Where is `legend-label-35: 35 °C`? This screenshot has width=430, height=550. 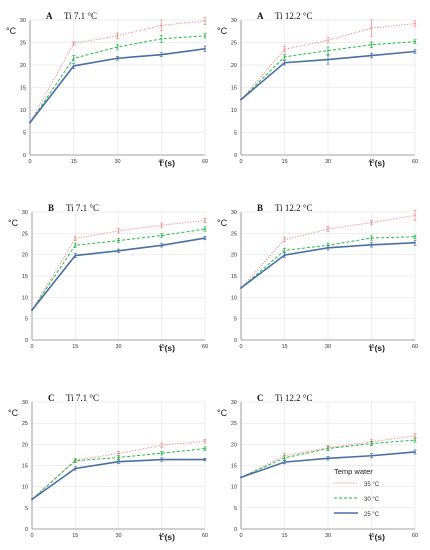 legend-label-35: 35 °C is located at coordinates (372, 485).